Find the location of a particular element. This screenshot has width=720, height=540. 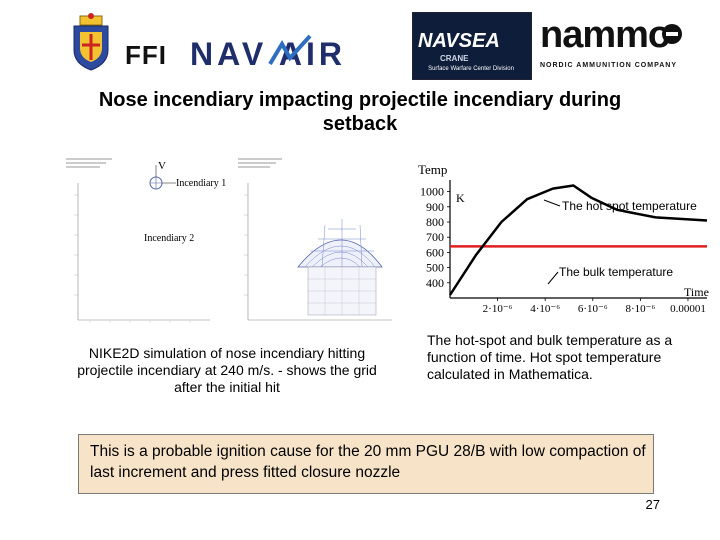

chart-annotation-hot-spot: The hot spot temperature is located at coordinates (629, 206).